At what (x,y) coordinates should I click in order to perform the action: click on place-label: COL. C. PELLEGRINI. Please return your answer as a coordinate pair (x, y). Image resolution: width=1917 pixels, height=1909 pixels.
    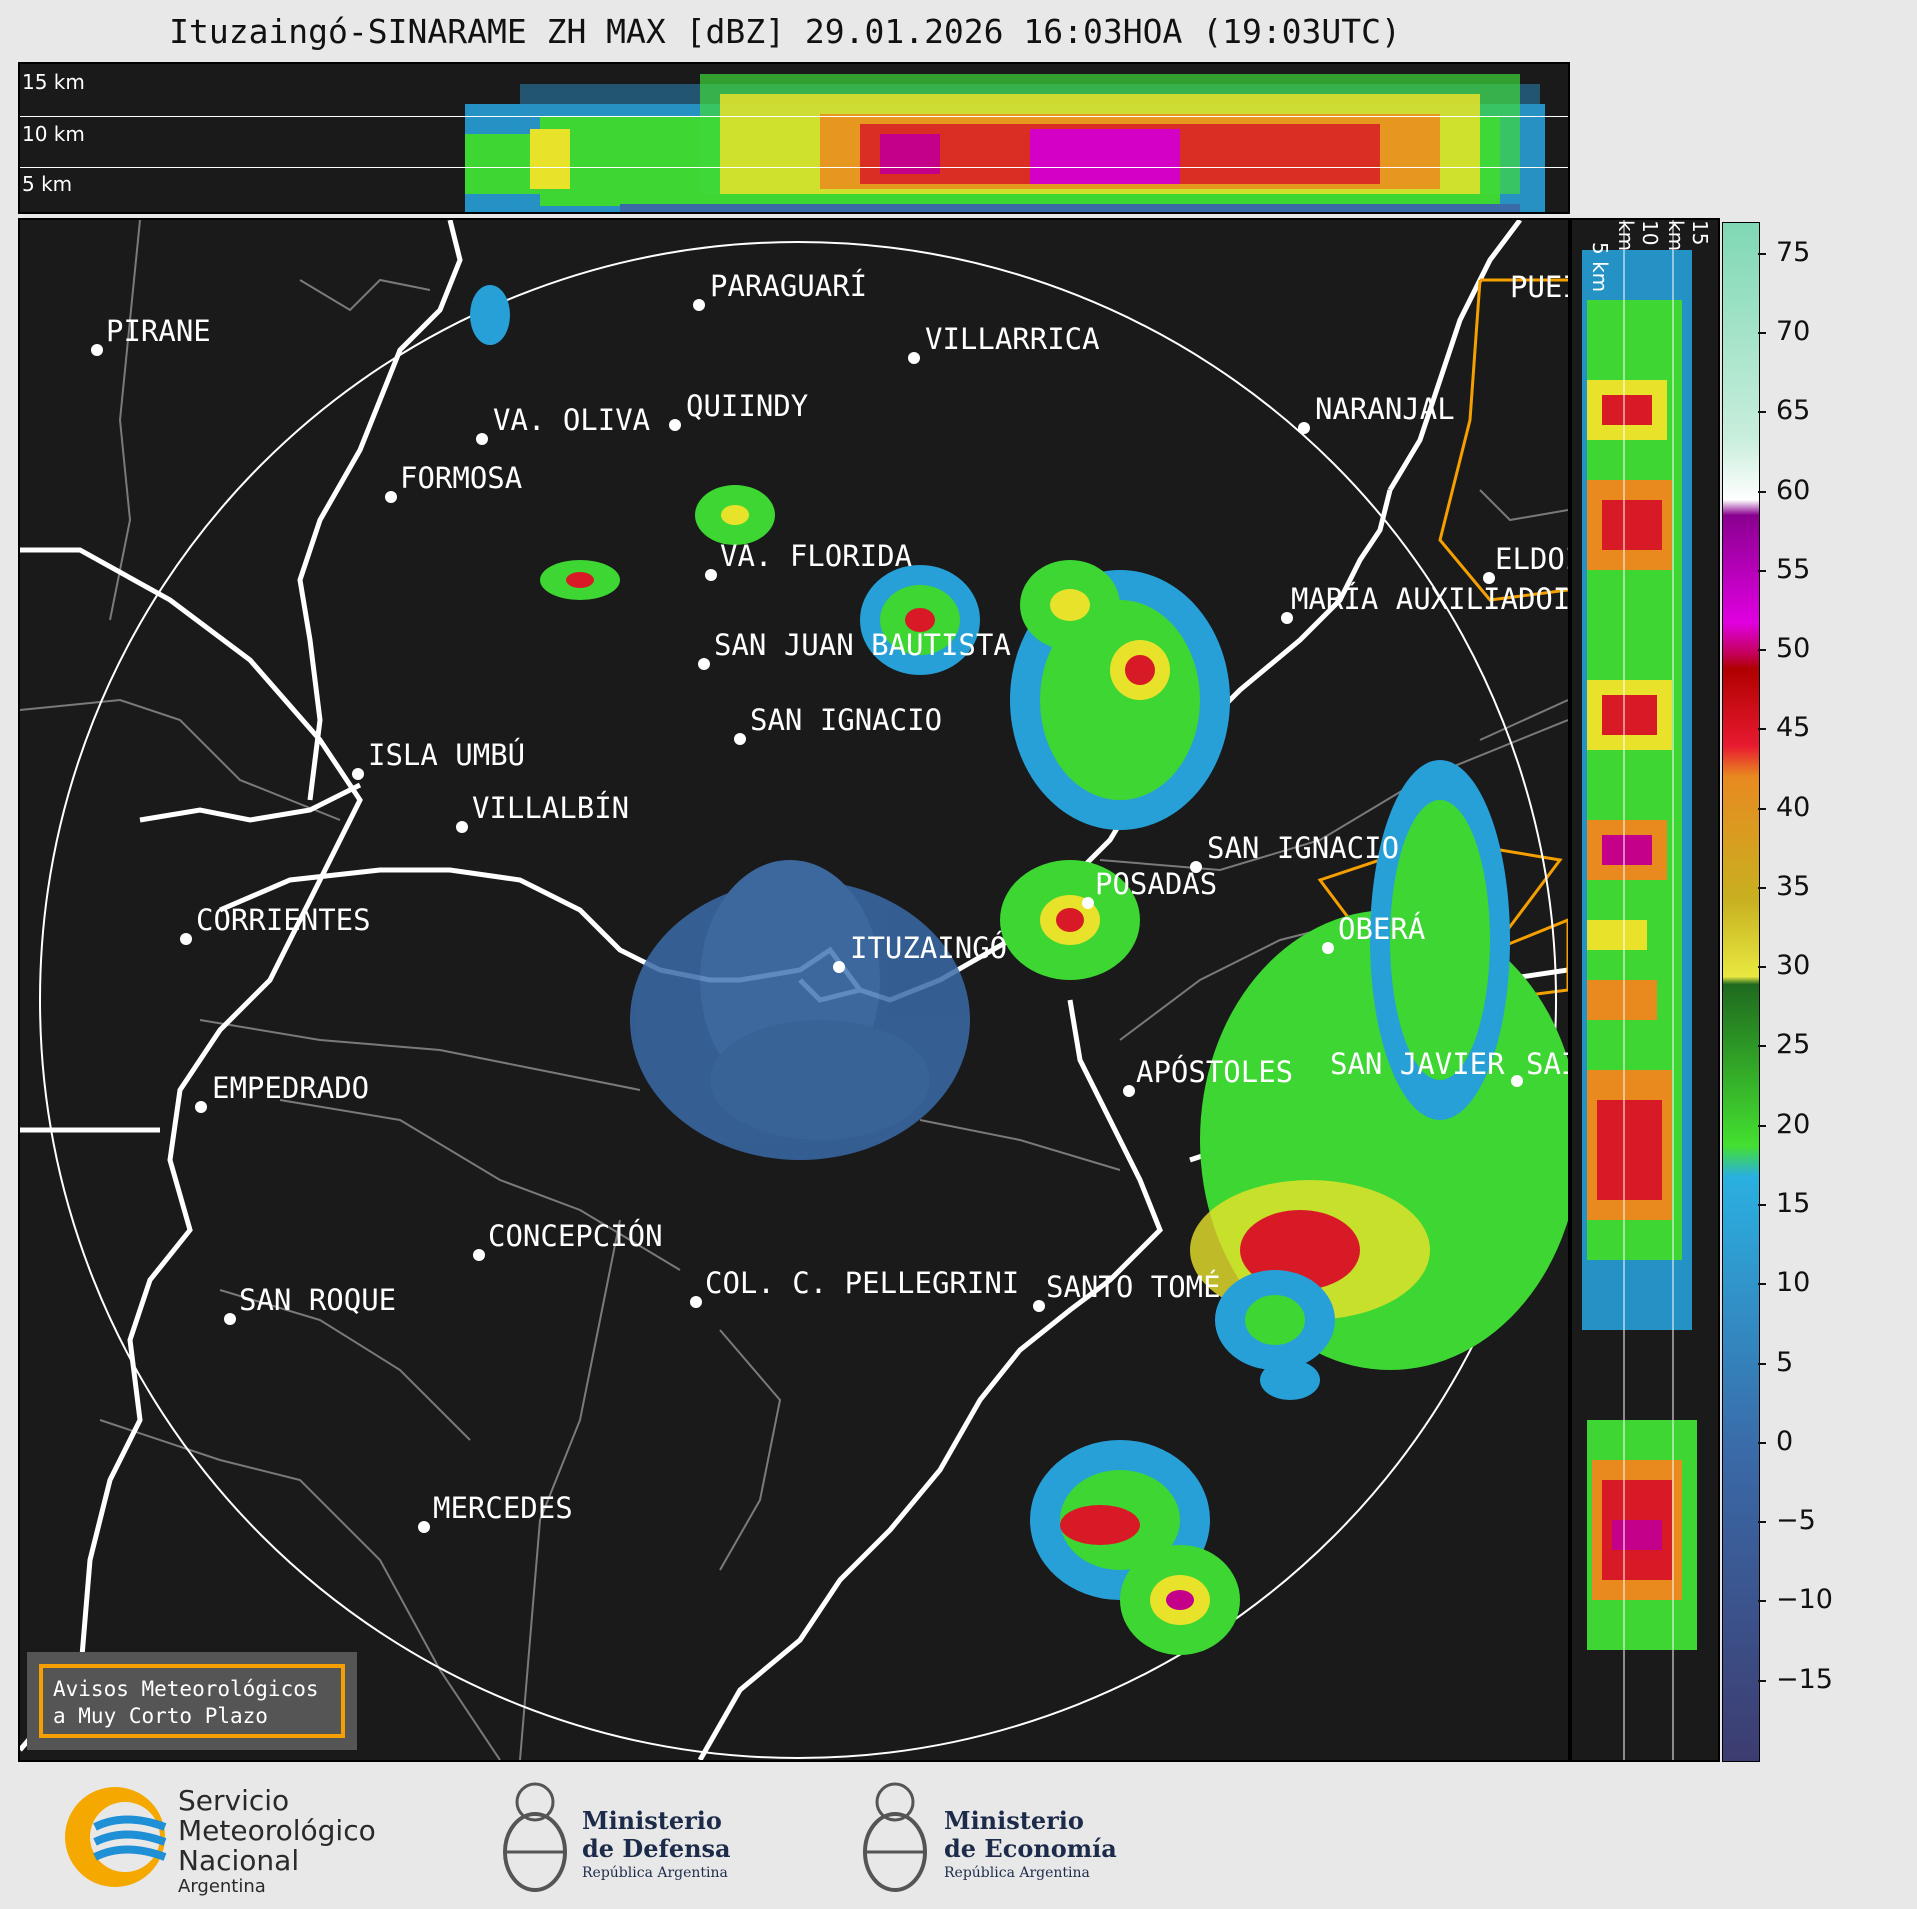
    Looking at the image, I should click on (862, 1283).